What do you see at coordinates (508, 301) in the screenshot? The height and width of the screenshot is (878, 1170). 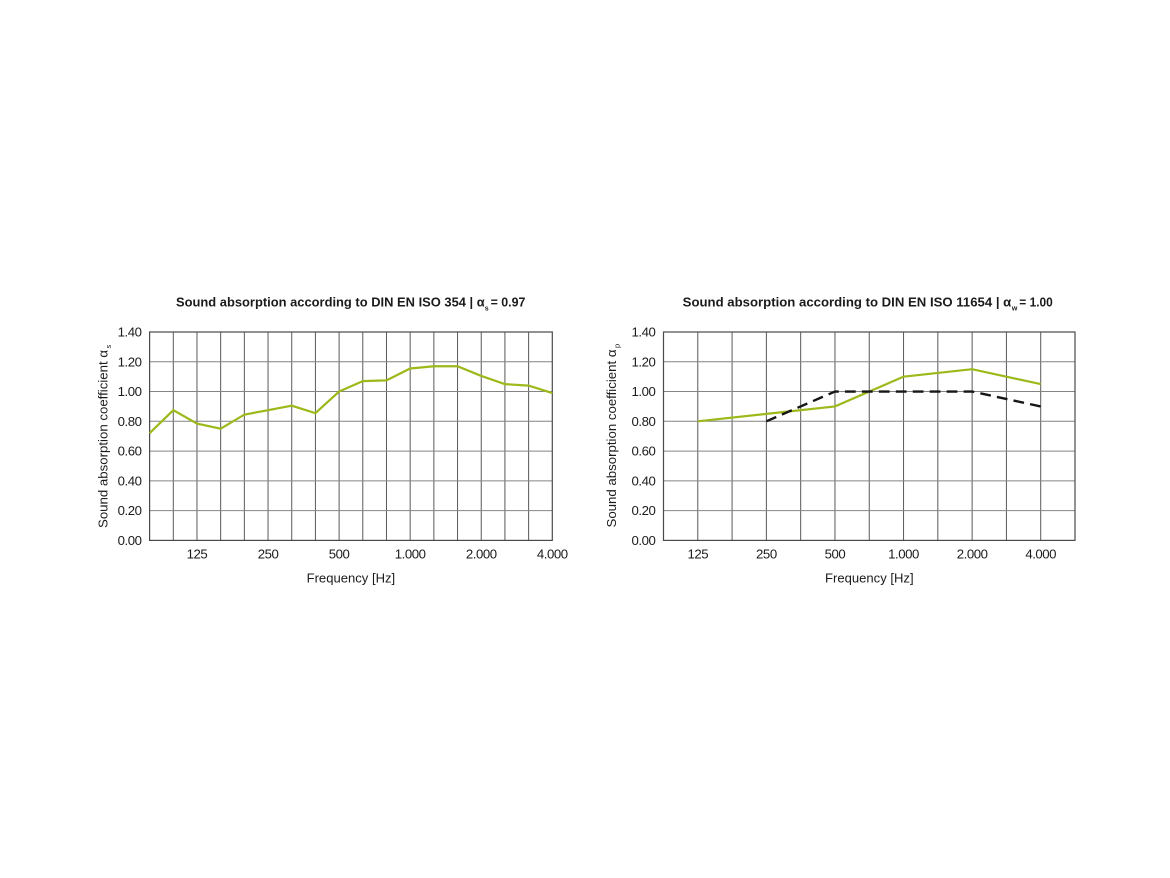 I see `svg-text: = 0.97` at bounding box center [508, 301].